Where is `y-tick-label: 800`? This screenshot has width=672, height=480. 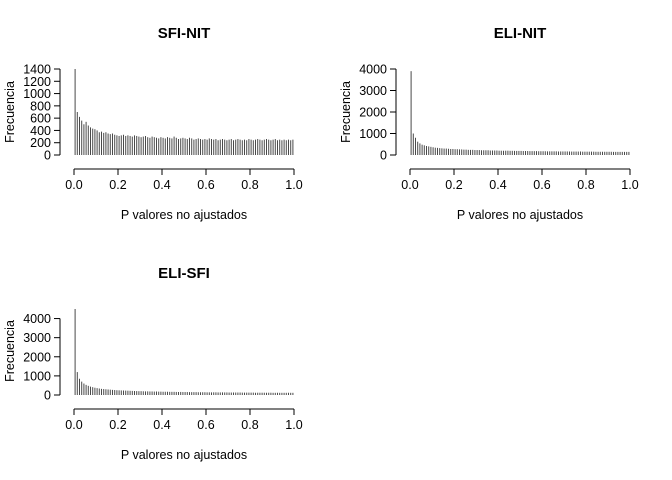 y-tick-label: 800 is located at coordinates (40, 106).